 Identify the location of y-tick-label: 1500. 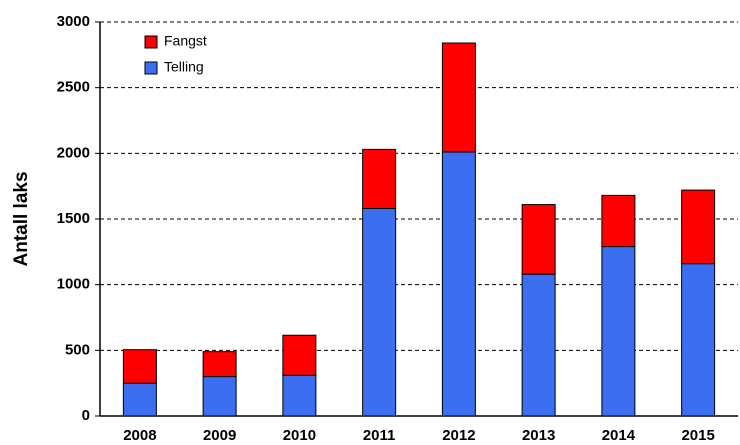
(73, 218).